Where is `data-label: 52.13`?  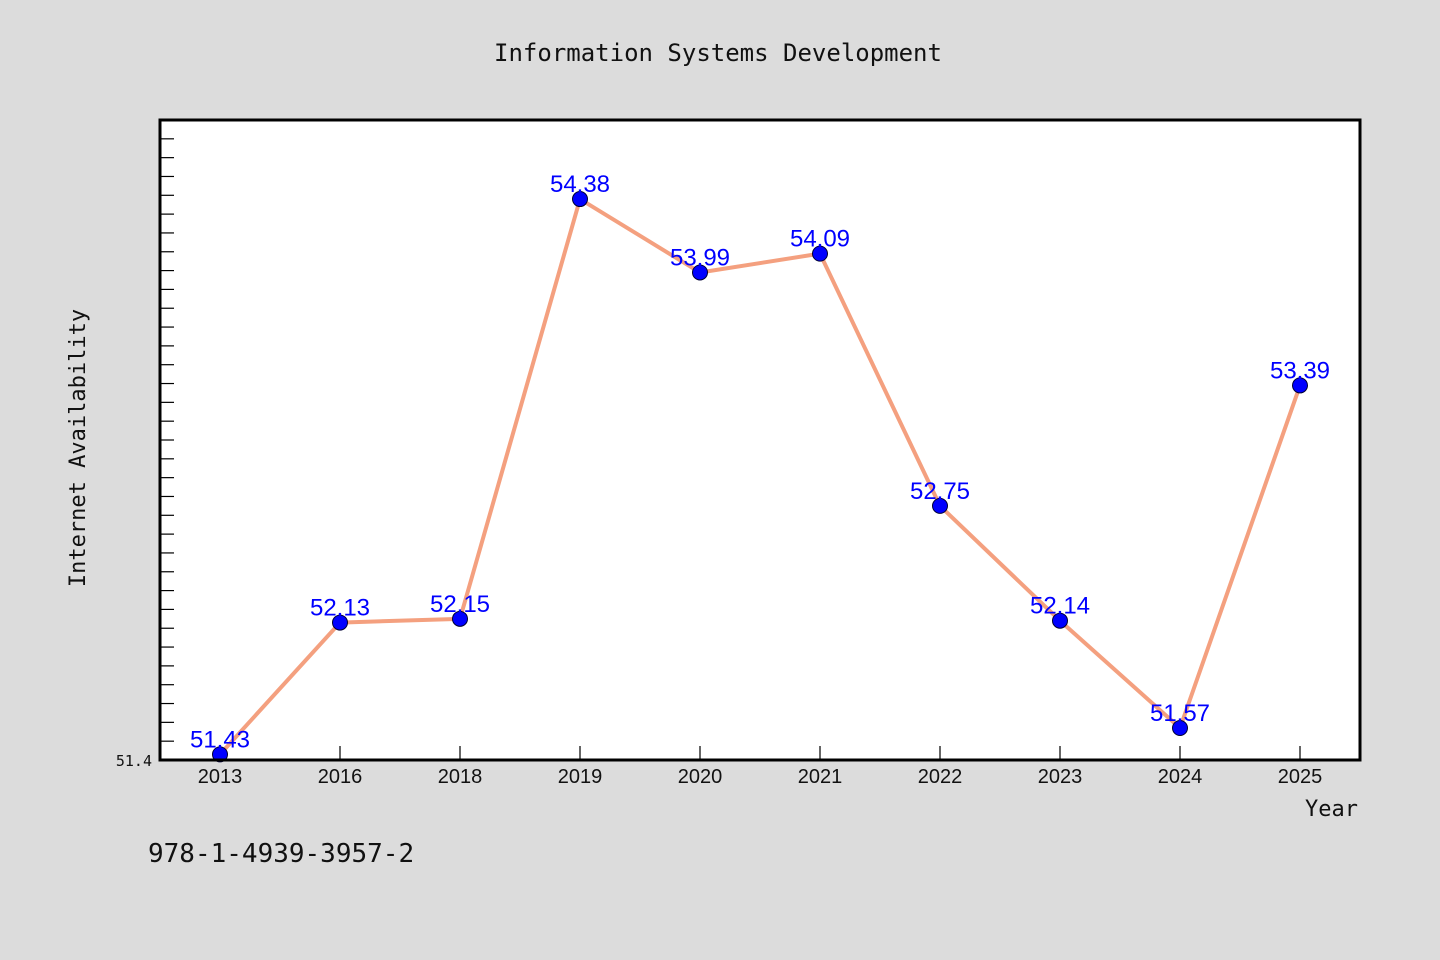
data-label: 52.13 is located at coordinates (340, 608).